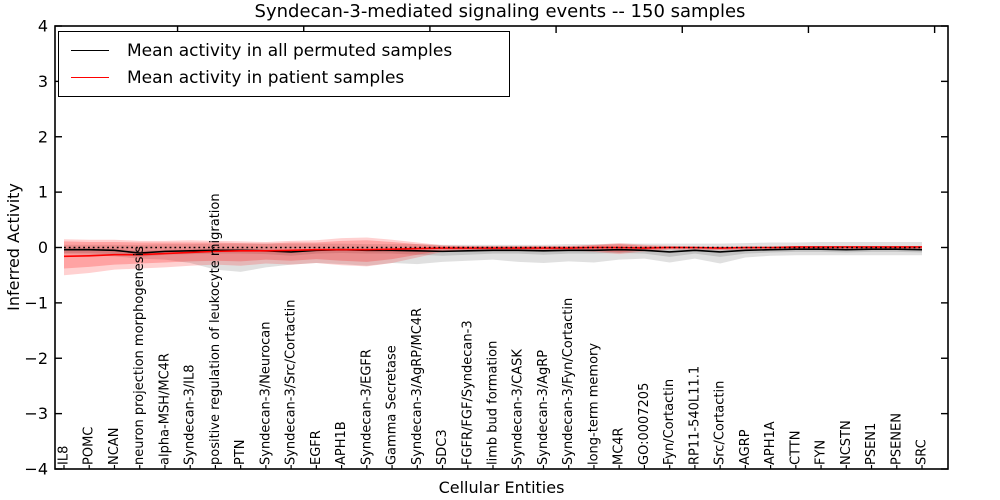  I want to click on y-tick-label: 0, so click(43, 247).